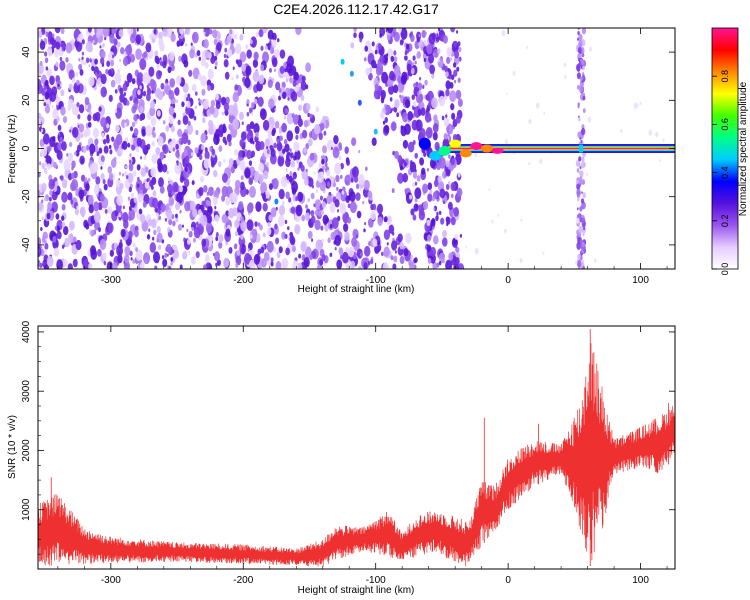  I want to click on spectrogram-x-tick-label: -200, so click(243, 280).